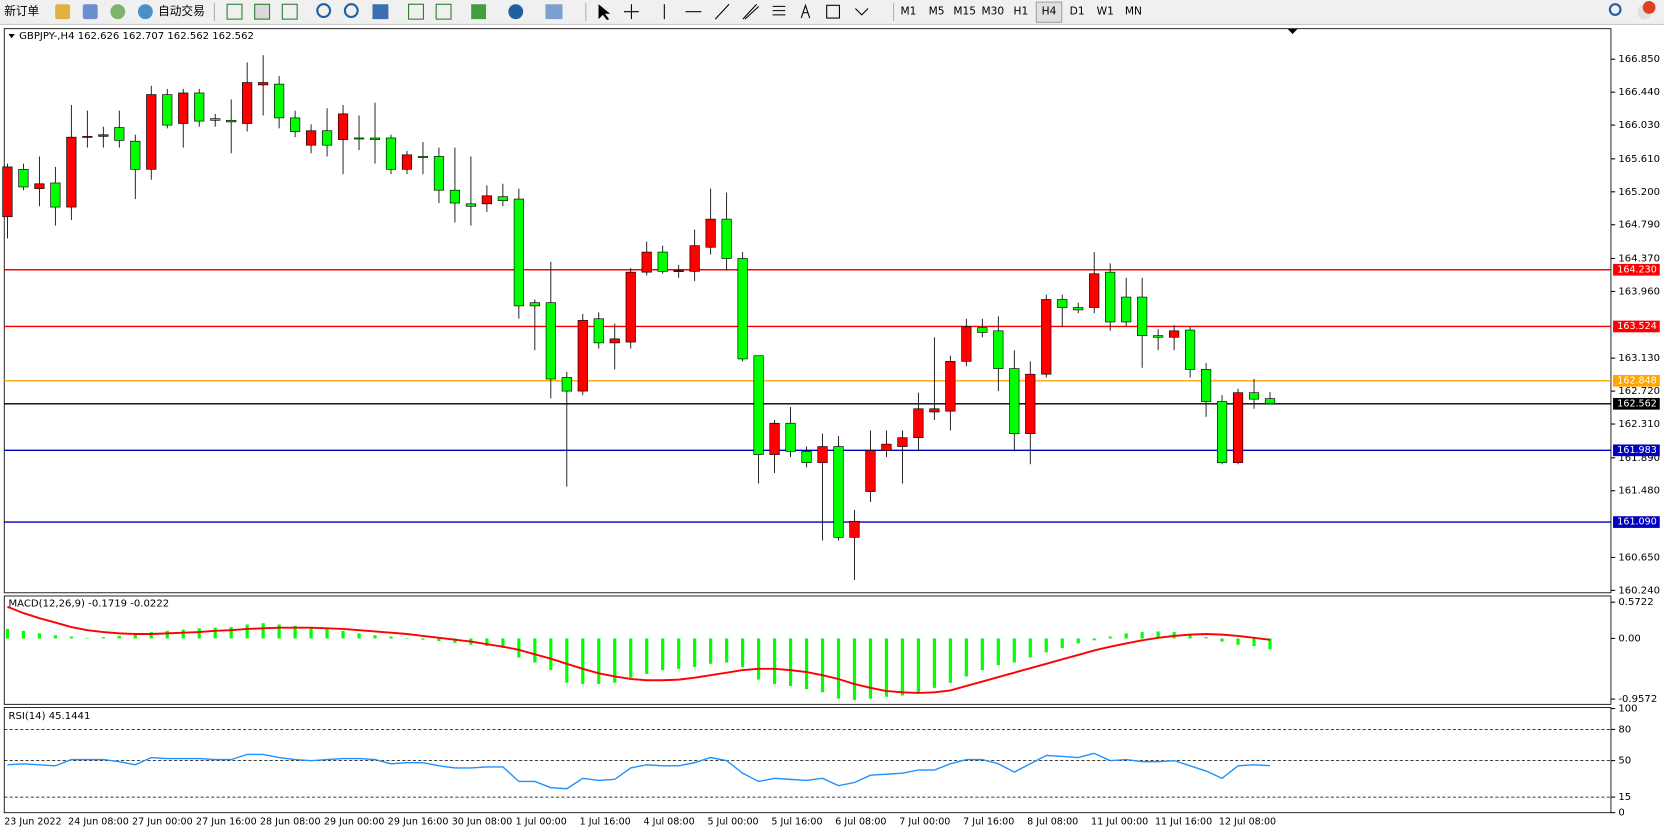  Describe the element at coordinates (88, 603) in the screenshot. I see `macd-title: MACD(12,26,9) -0.1719 -0.0222` at that location.